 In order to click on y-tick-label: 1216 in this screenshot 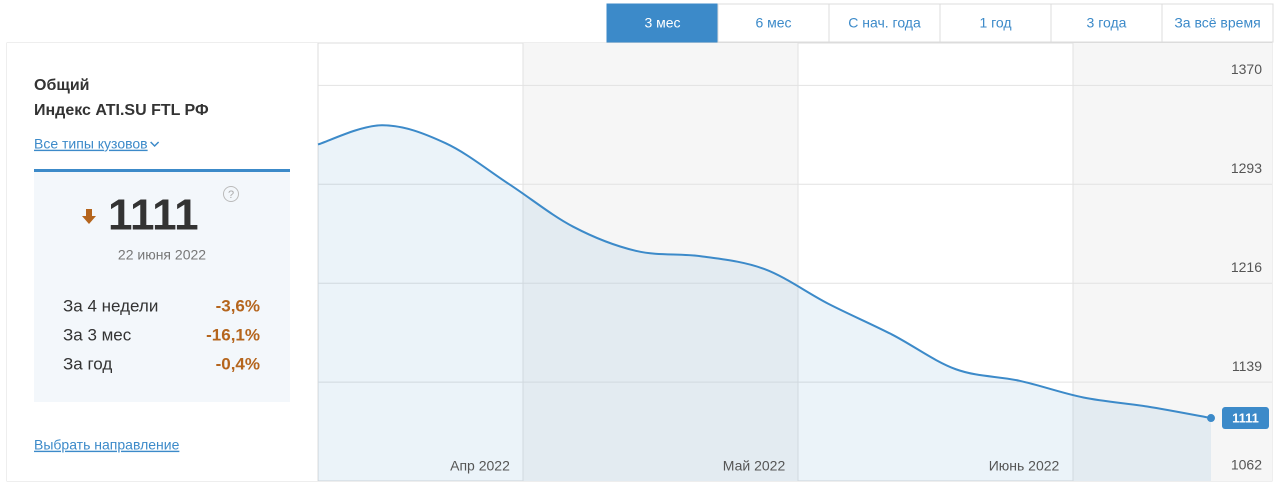, I will do `click(1246, 267)`.